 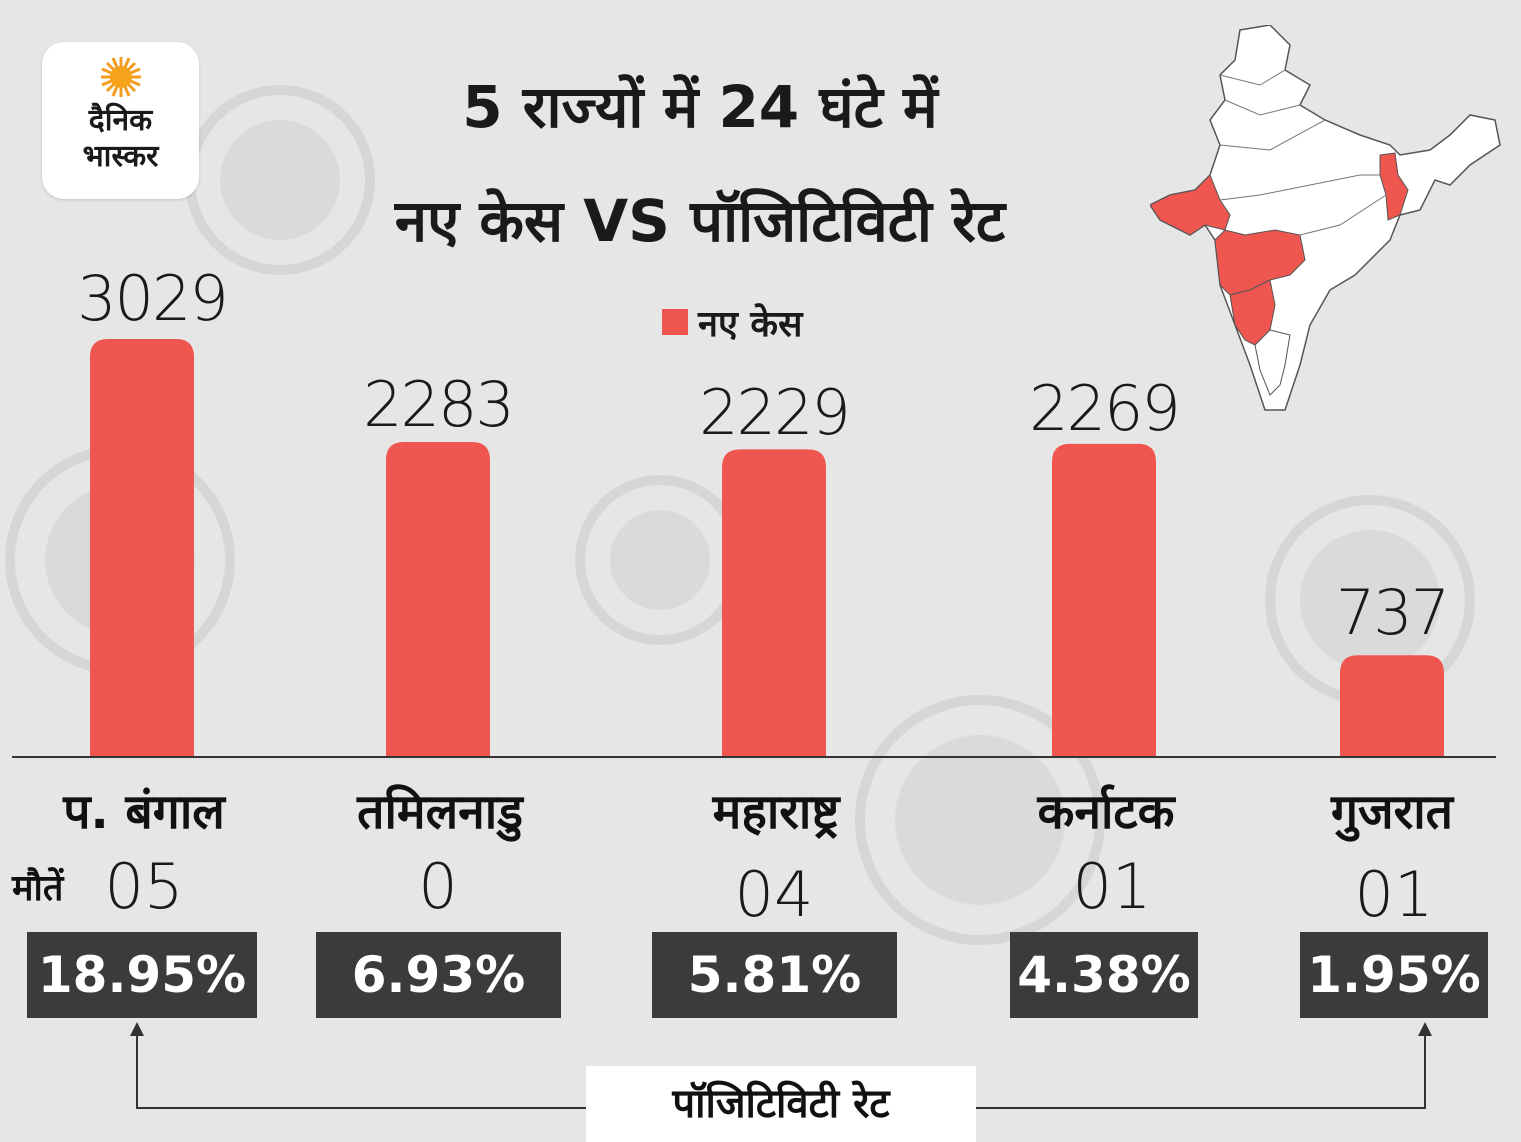 What do you see at coordinates (144, 886) in the screenshot?
I see `deaths-value: 05` at bounding box center [144, 886].